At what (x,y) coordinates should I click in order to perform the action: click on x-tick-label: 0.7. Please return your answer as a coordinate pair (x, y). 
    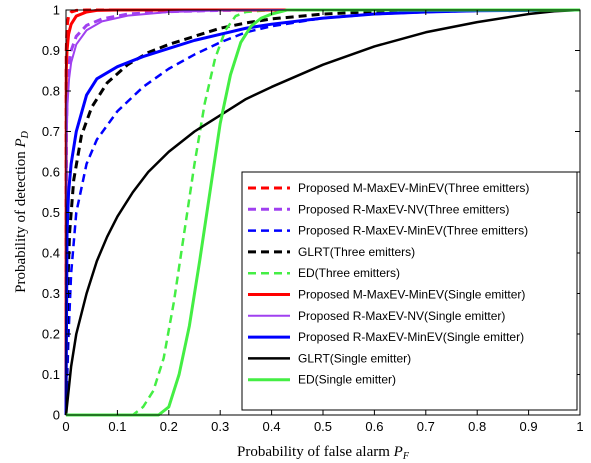
    Looking at the image, I should click on (426, 426).